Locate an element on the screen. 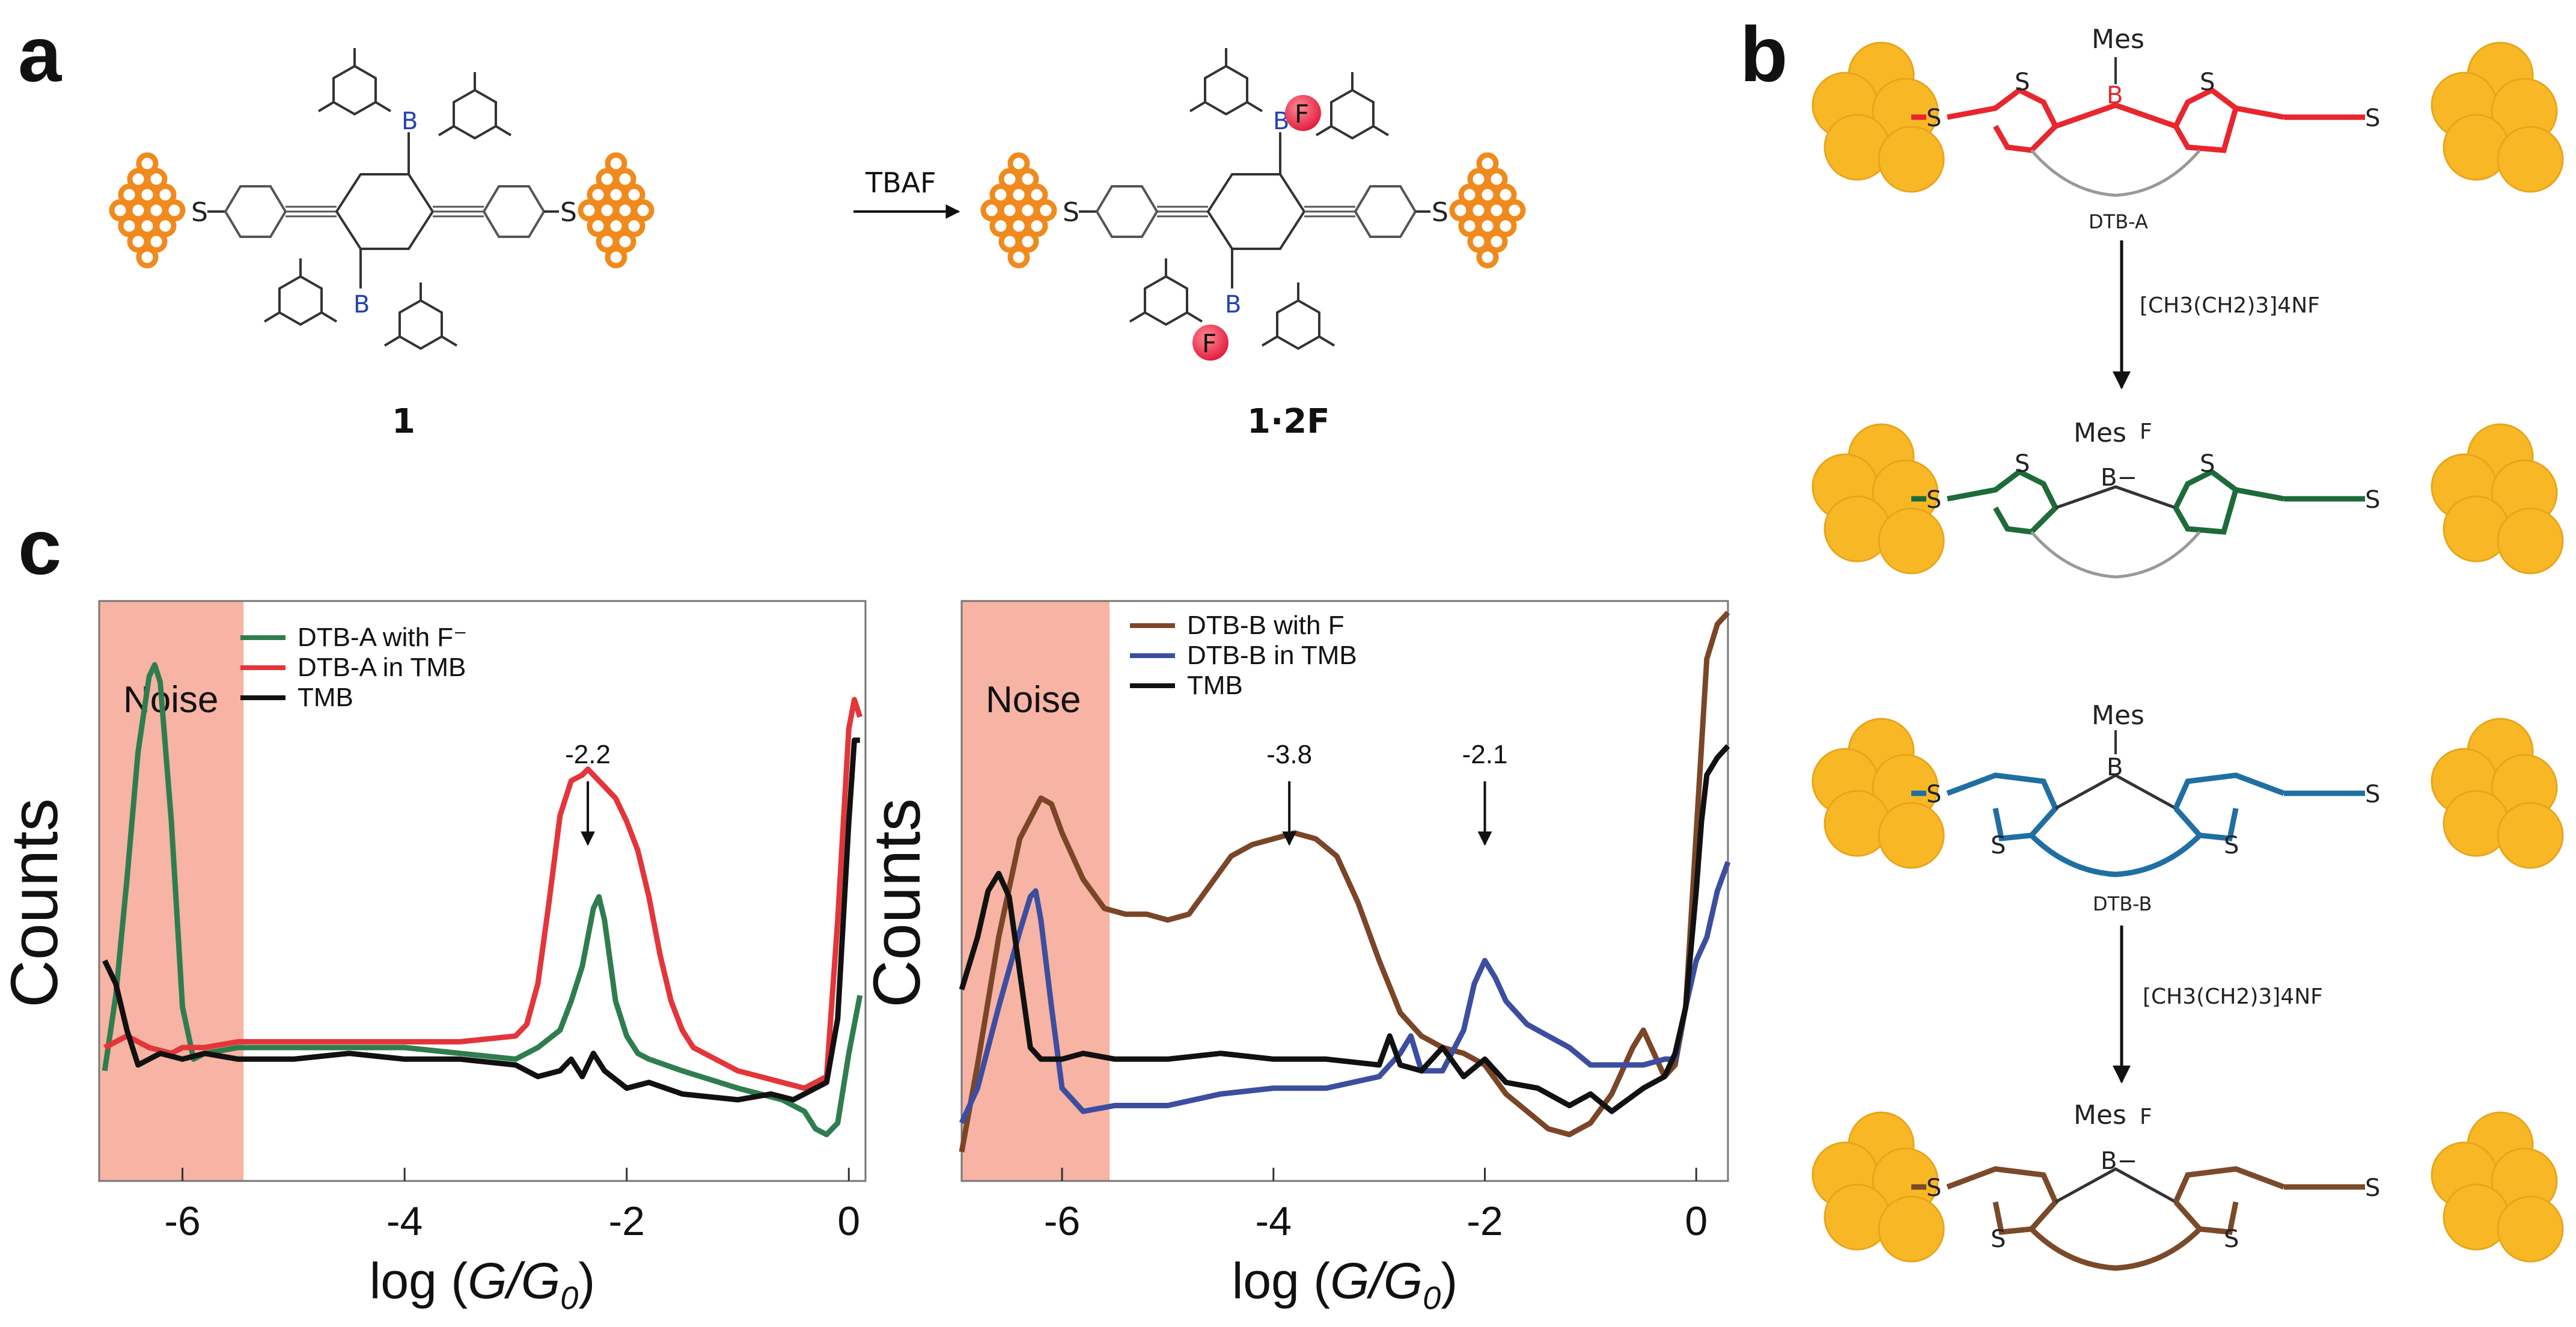 This screenshot has width=2576, height=1327. dtb-b-s-left: S is located at coordinates (1933, 794).